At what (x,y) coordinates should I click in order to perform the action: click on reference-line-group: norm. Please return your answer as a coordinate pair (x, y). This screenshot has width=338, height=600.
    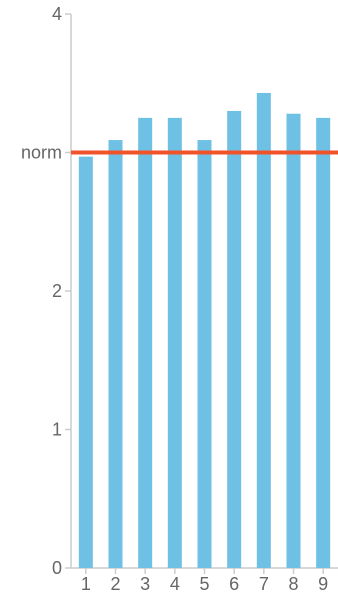
    Looking at the image, I should click on (179, 153).